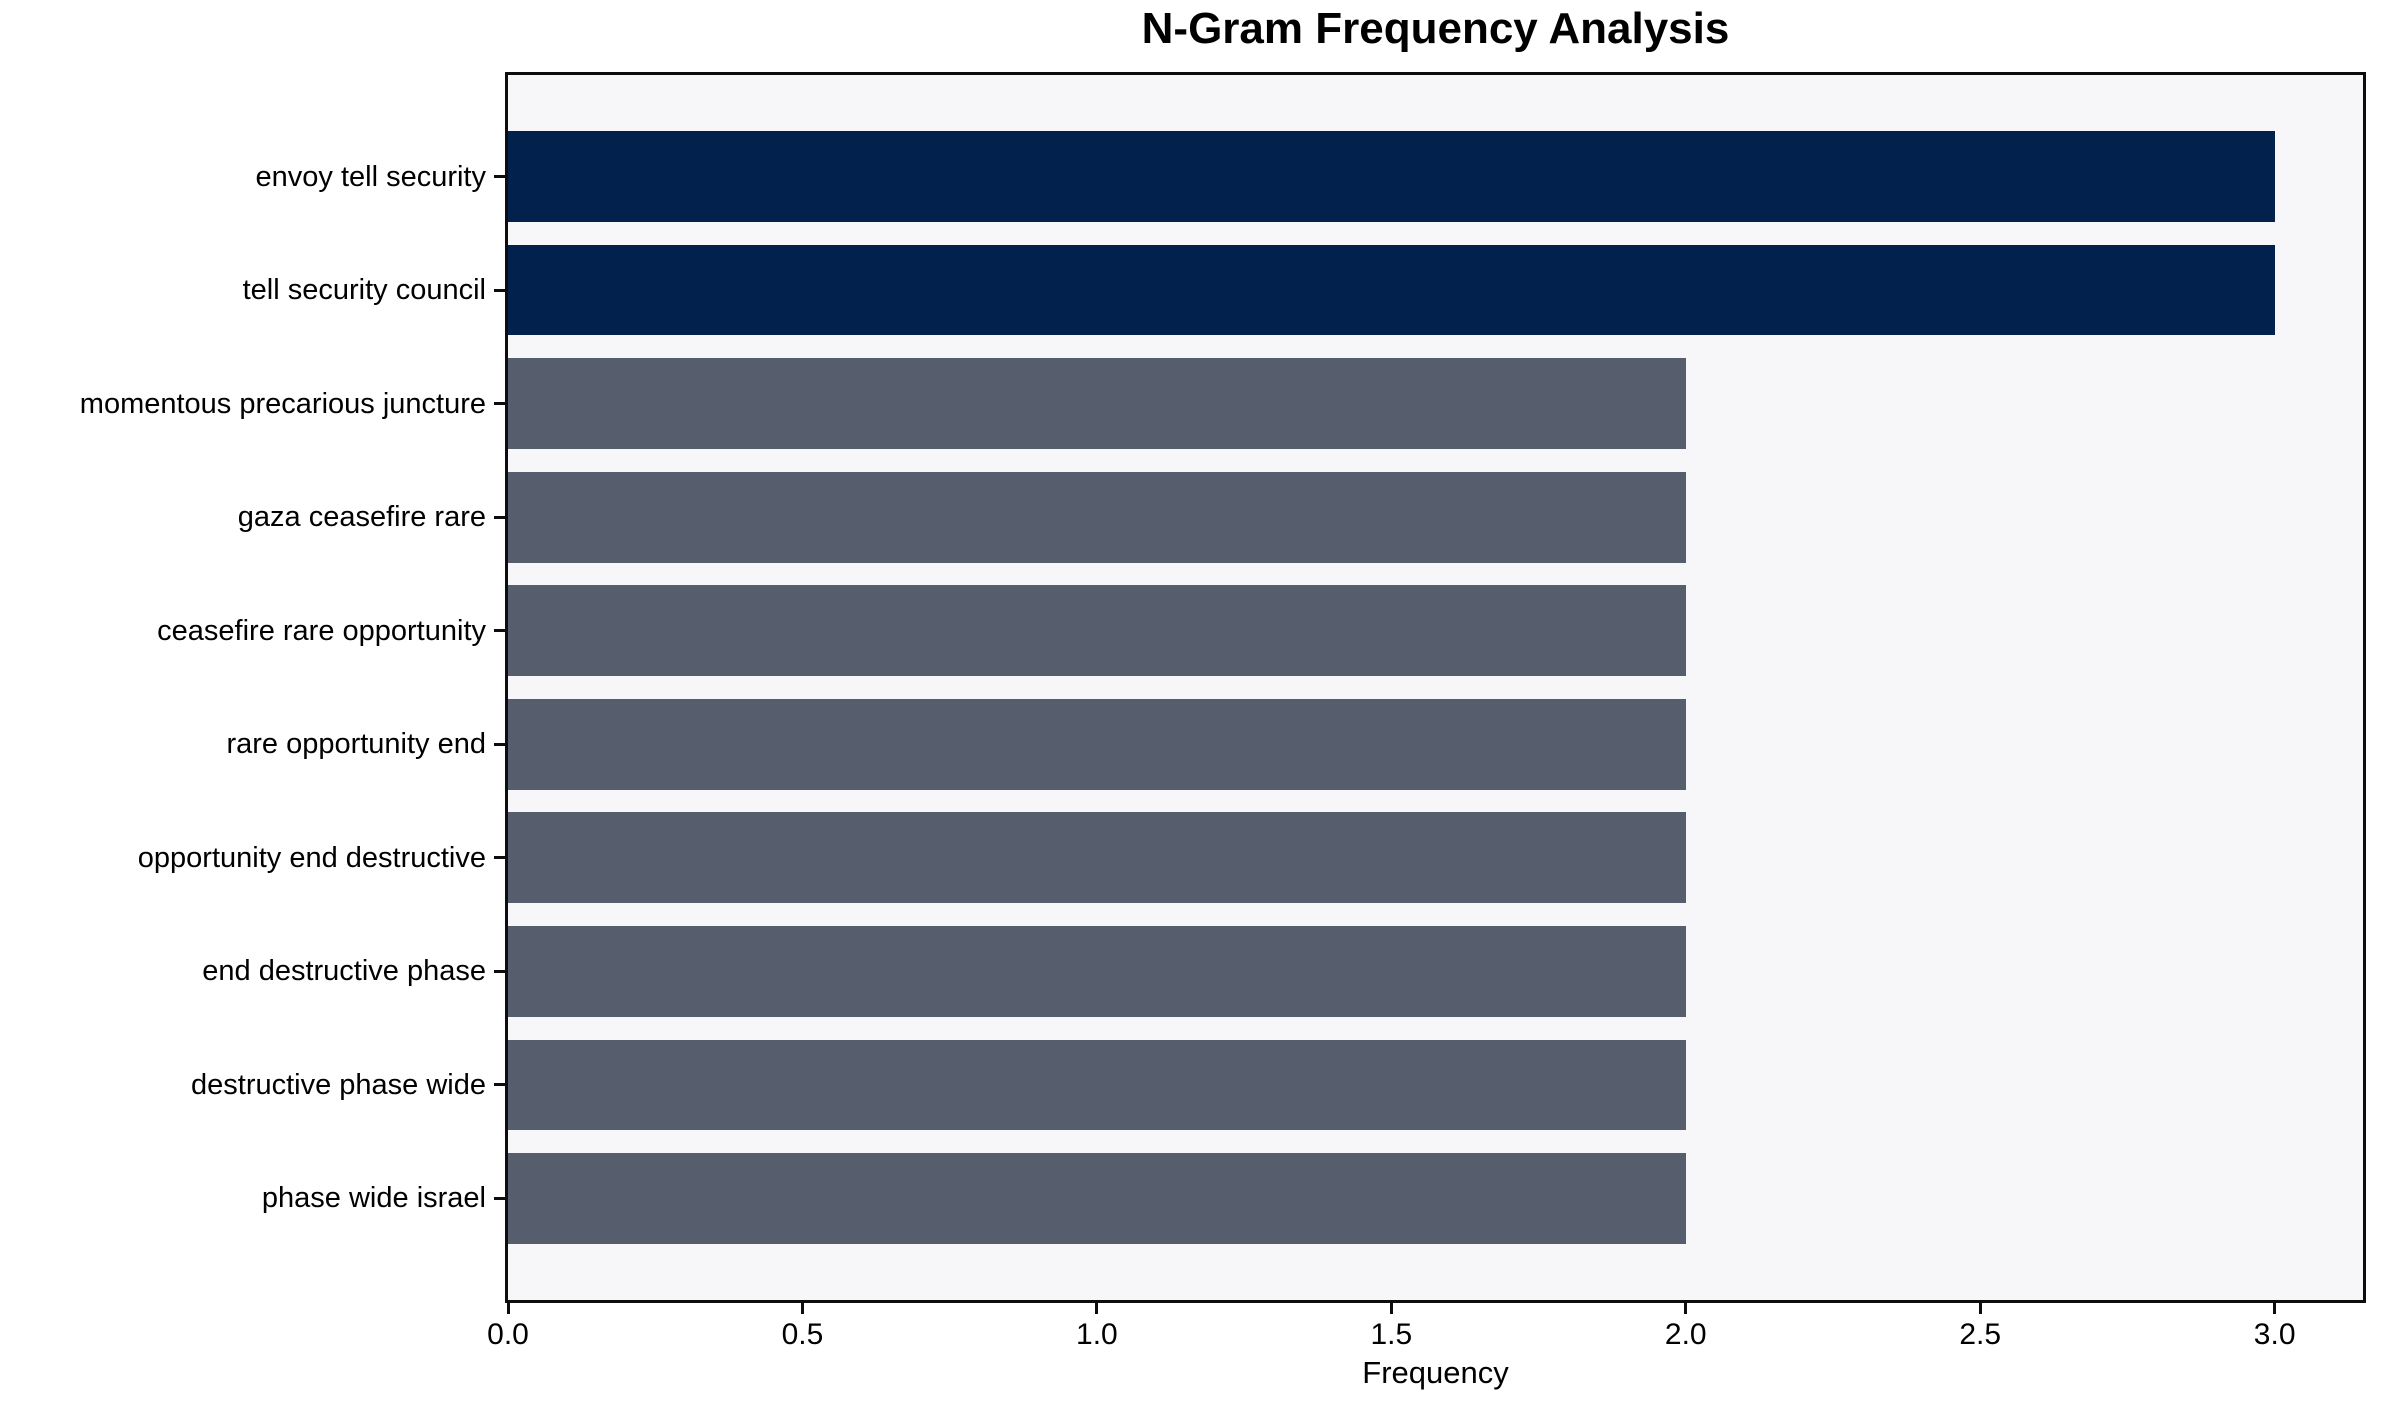 The image size is (2386, 1414). I want to click on y-tick-label: rare opportunity end, so click(356, 744).